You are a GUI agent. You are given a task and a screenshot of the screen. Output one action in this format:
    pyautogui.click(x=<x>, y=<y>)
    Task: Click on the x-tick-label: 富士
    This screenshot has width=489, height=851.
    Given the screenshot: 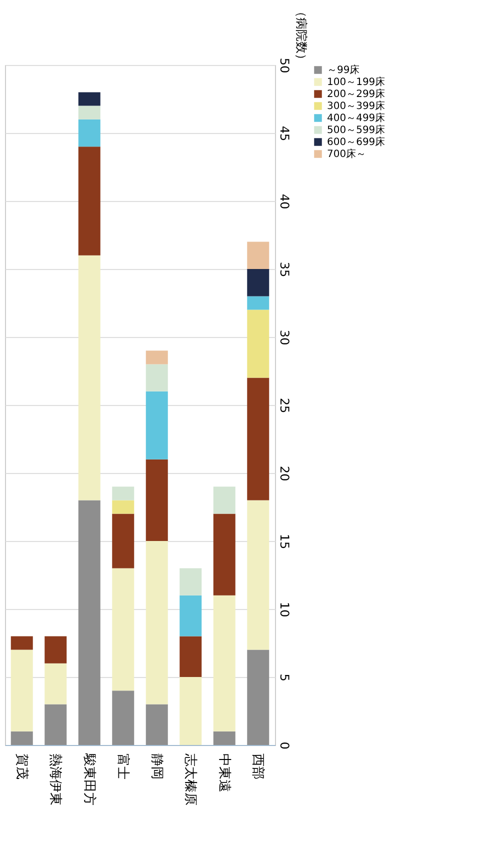 What is the action you would take?
    pyautogui.click(x=123, y=767)
    